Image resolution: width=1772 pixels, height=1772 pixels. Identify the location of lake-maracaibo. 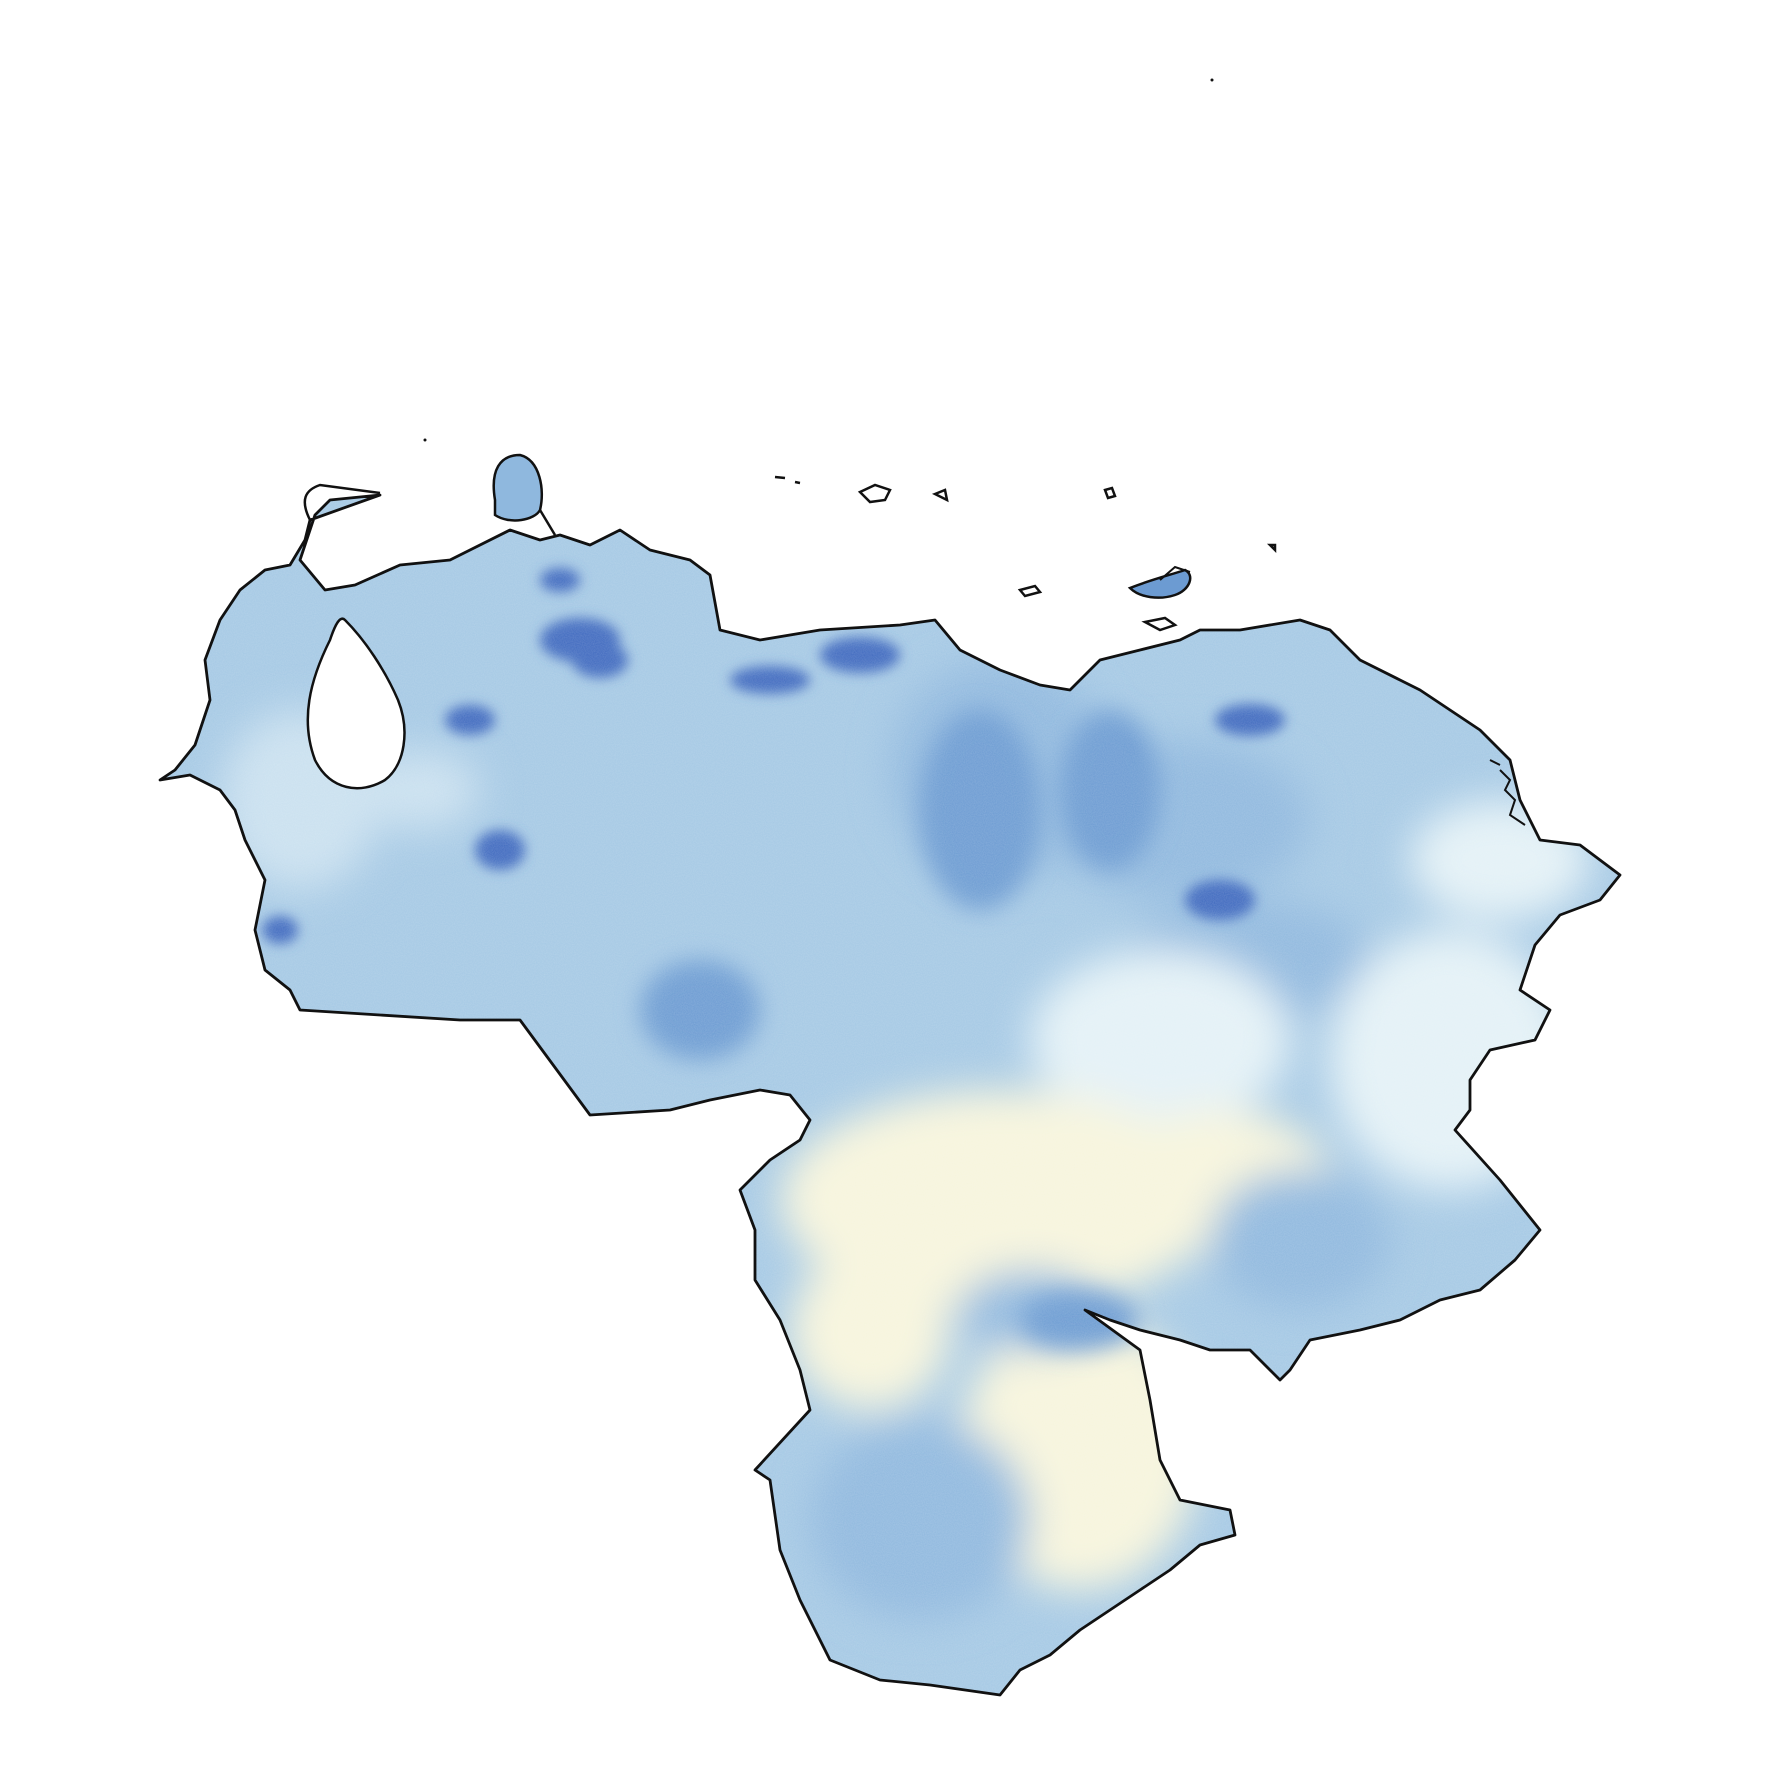
(356, 703).